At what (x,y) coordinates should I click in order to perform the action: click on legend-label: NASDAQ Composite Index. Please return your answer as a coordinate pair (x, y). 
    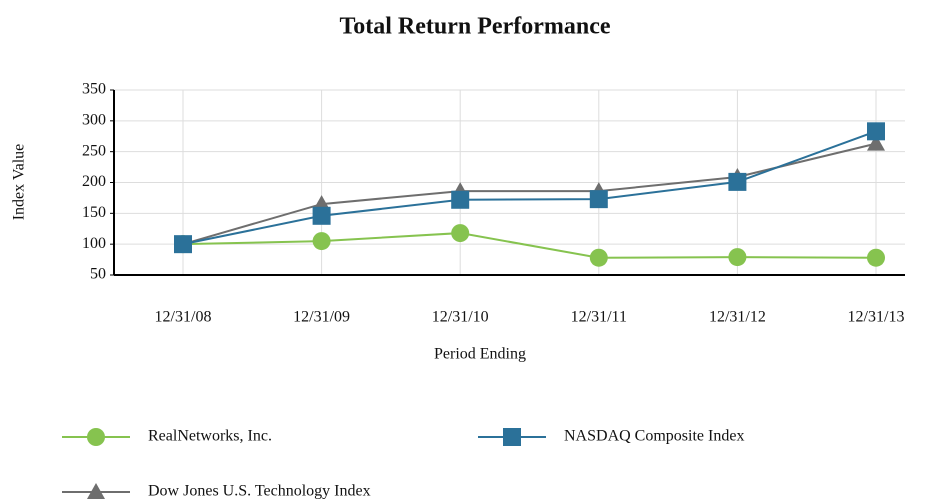
    Looking at the image, I should click on (654, 436).